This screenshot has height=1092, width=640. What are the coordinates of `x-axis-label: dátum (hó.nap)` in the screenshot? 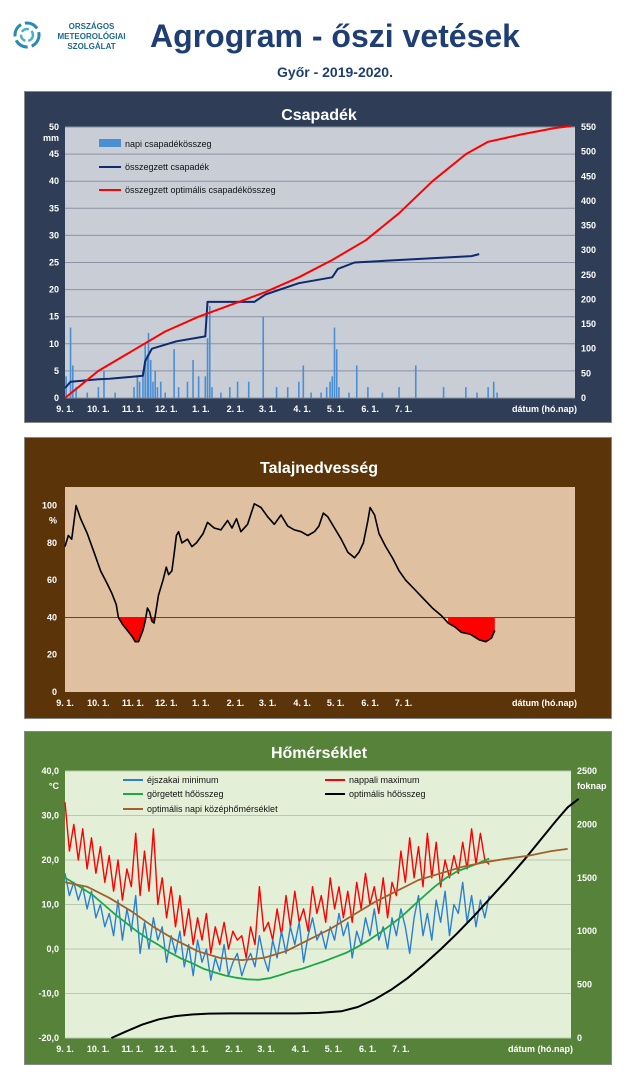 It's located at (544, 703).